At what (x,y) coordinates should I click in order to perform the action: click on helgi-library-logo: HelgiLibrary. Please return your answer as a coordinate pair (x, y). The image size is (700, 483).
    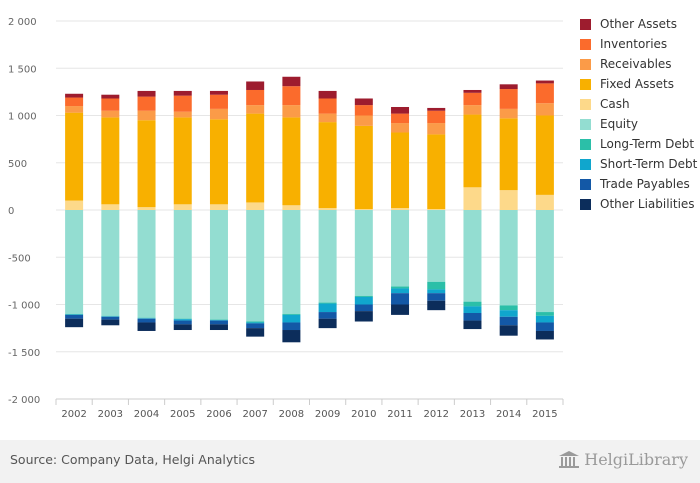
    Looking at the image, I should click on (623, 459).